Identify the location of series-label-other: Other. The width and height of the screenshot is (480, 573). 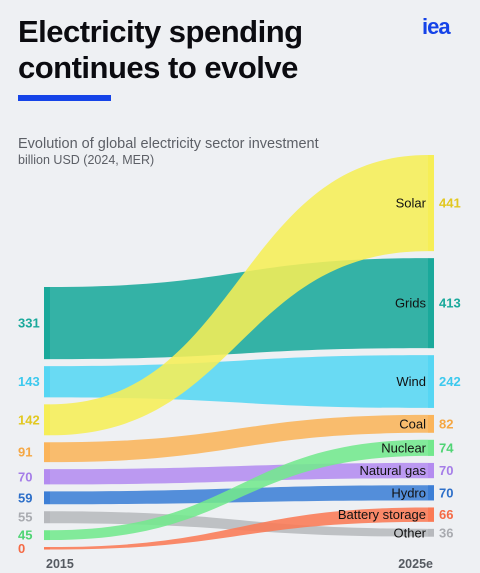
(409, 532).